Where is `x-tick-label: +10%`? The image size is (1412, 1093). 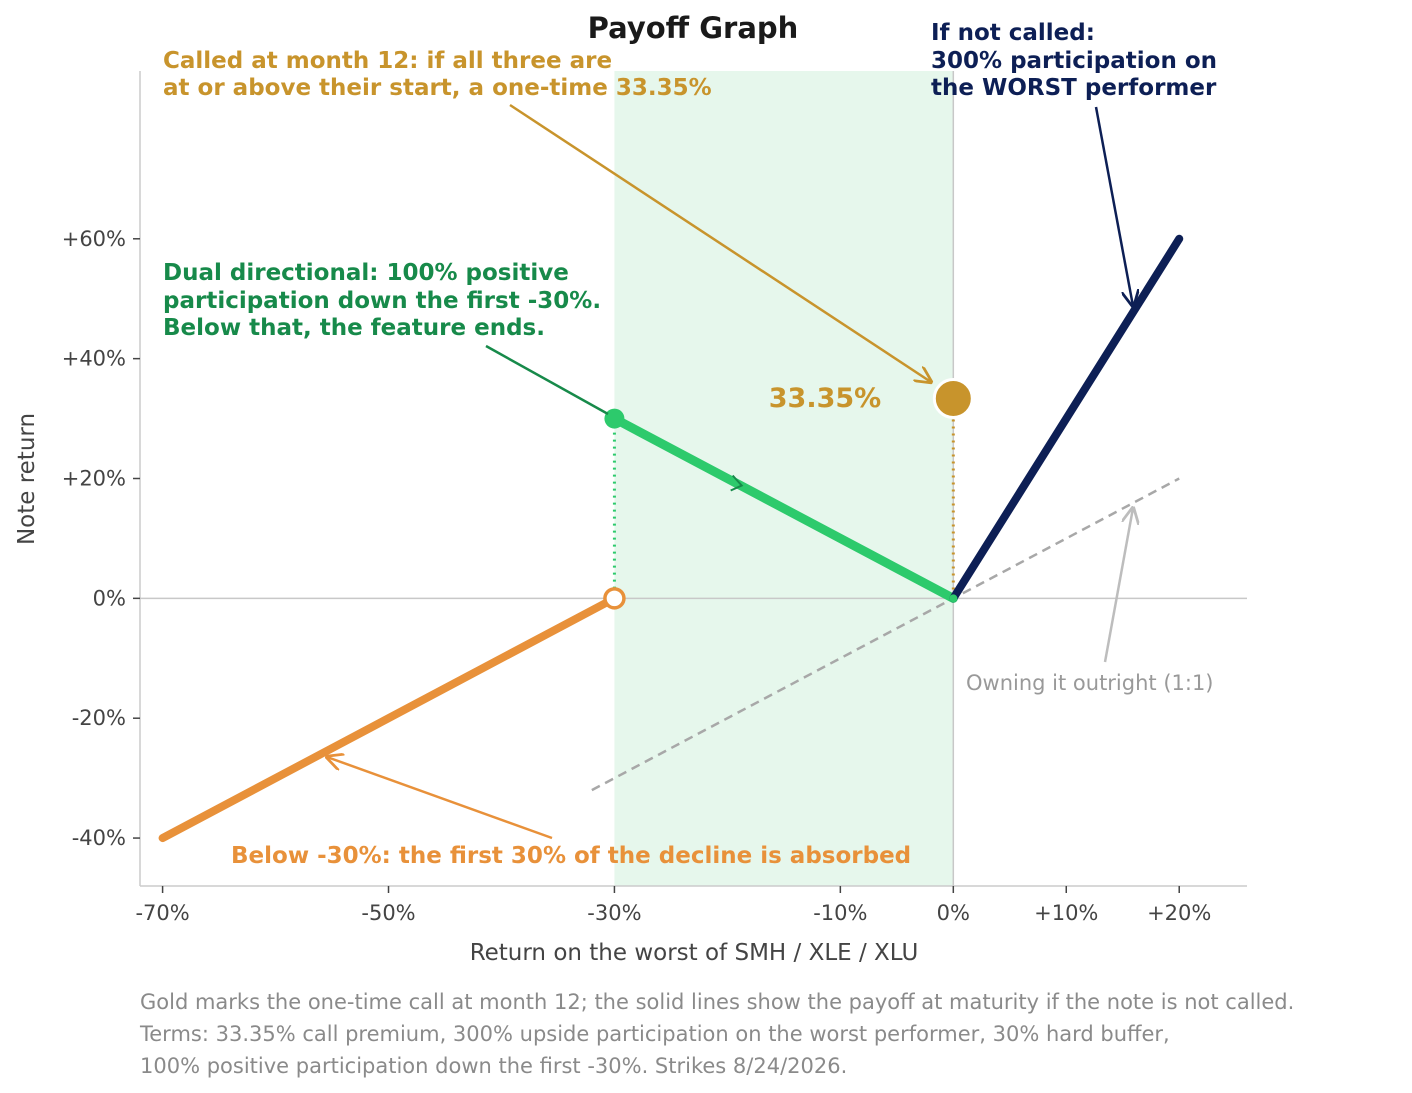 x-tick-label: +10% is located at coordinates (1066, 913).